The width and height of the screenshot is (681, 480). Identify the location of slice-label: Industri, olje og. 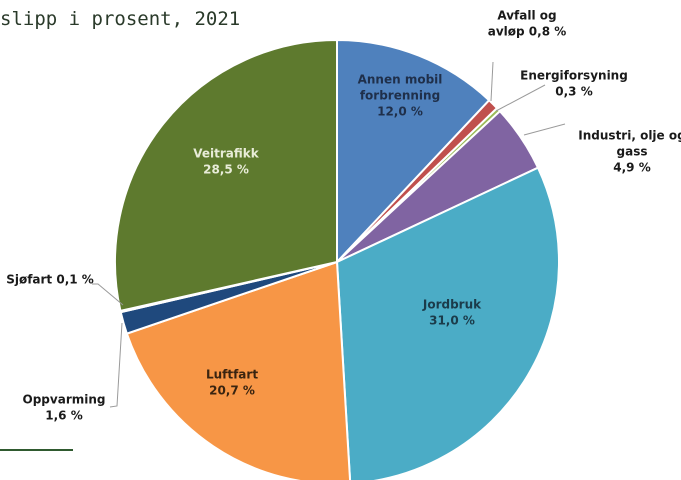
(629, 136).